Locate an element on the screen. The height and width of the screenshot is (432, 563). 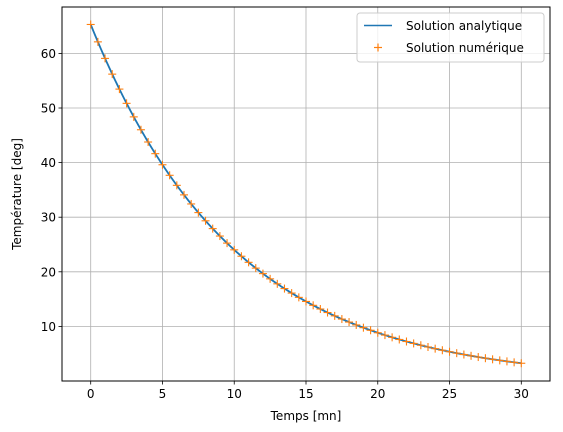
legend: Solution analytique Solution numérique is located at coordinates (450, 37).